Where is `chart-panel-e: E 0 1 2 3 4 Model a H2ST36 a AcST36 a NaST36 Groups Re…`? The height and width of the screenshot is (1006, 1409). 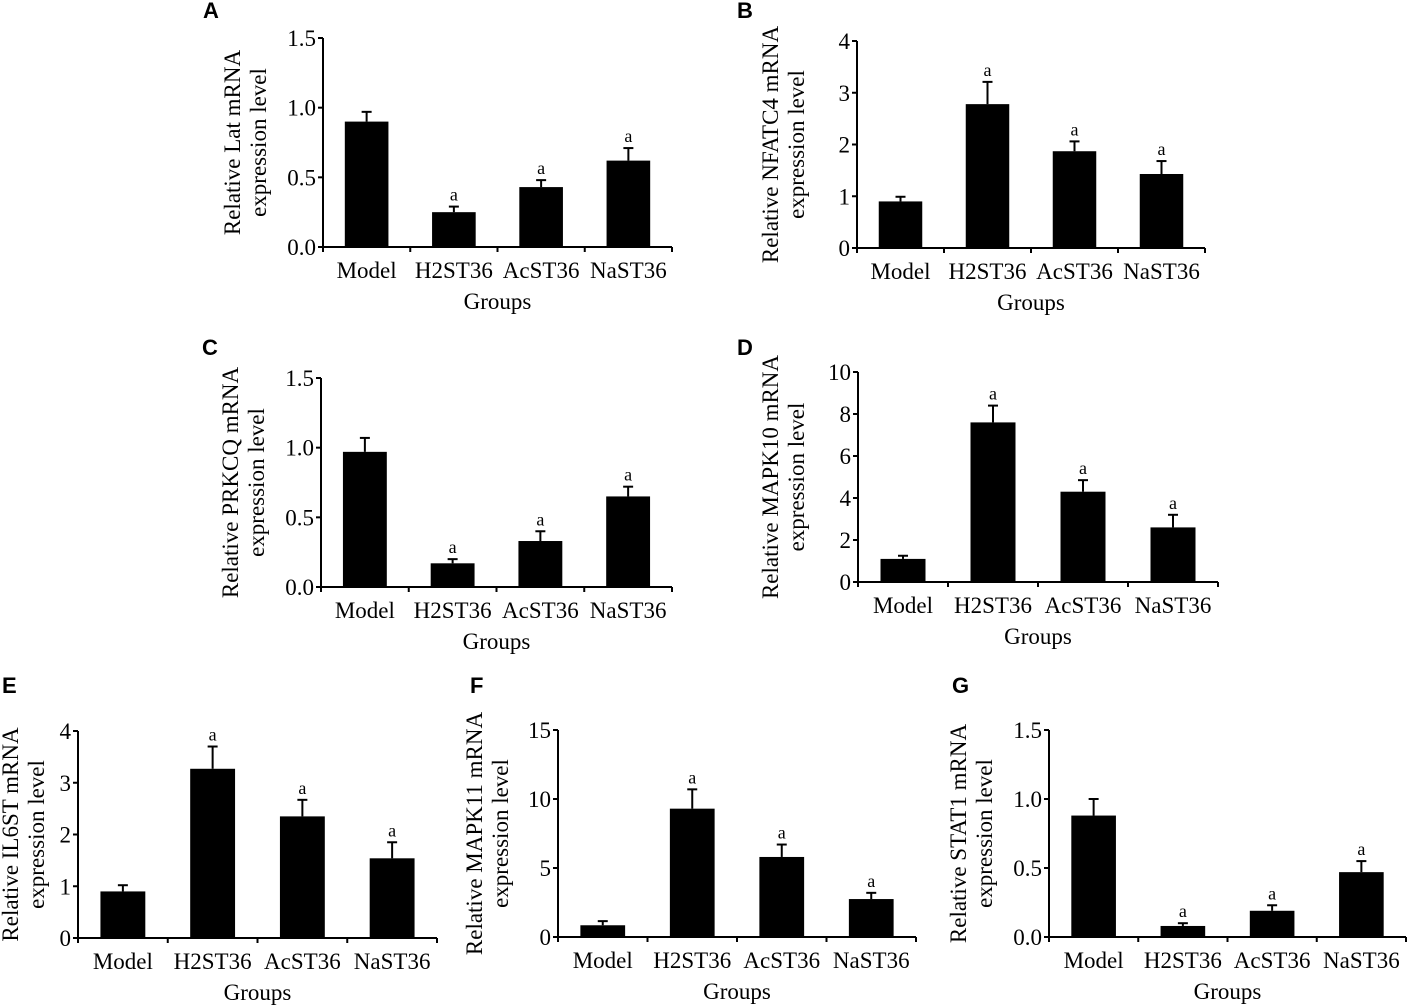
chart-panel-e: E 0 1 2 3 4 Model a H2ST36 a AcST36 a NaST36 Groups Re… is located at coordinates (219, 839).